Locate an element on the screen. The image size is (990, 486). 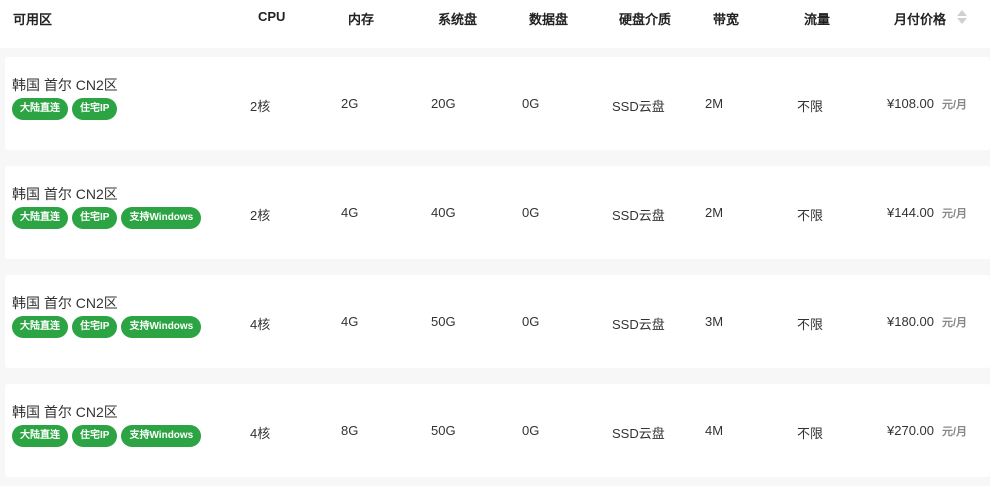
header-bandwidth: 带宽 is located at coordinates (726, 19).